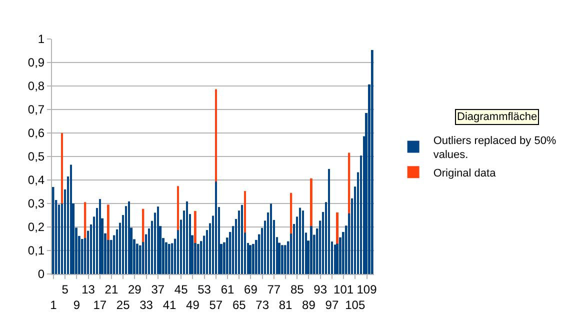  What do you see at coordinates (36, 157) in the screenshot?
I see `y-tick-label: 0,5` at bounding box center [36, 157].